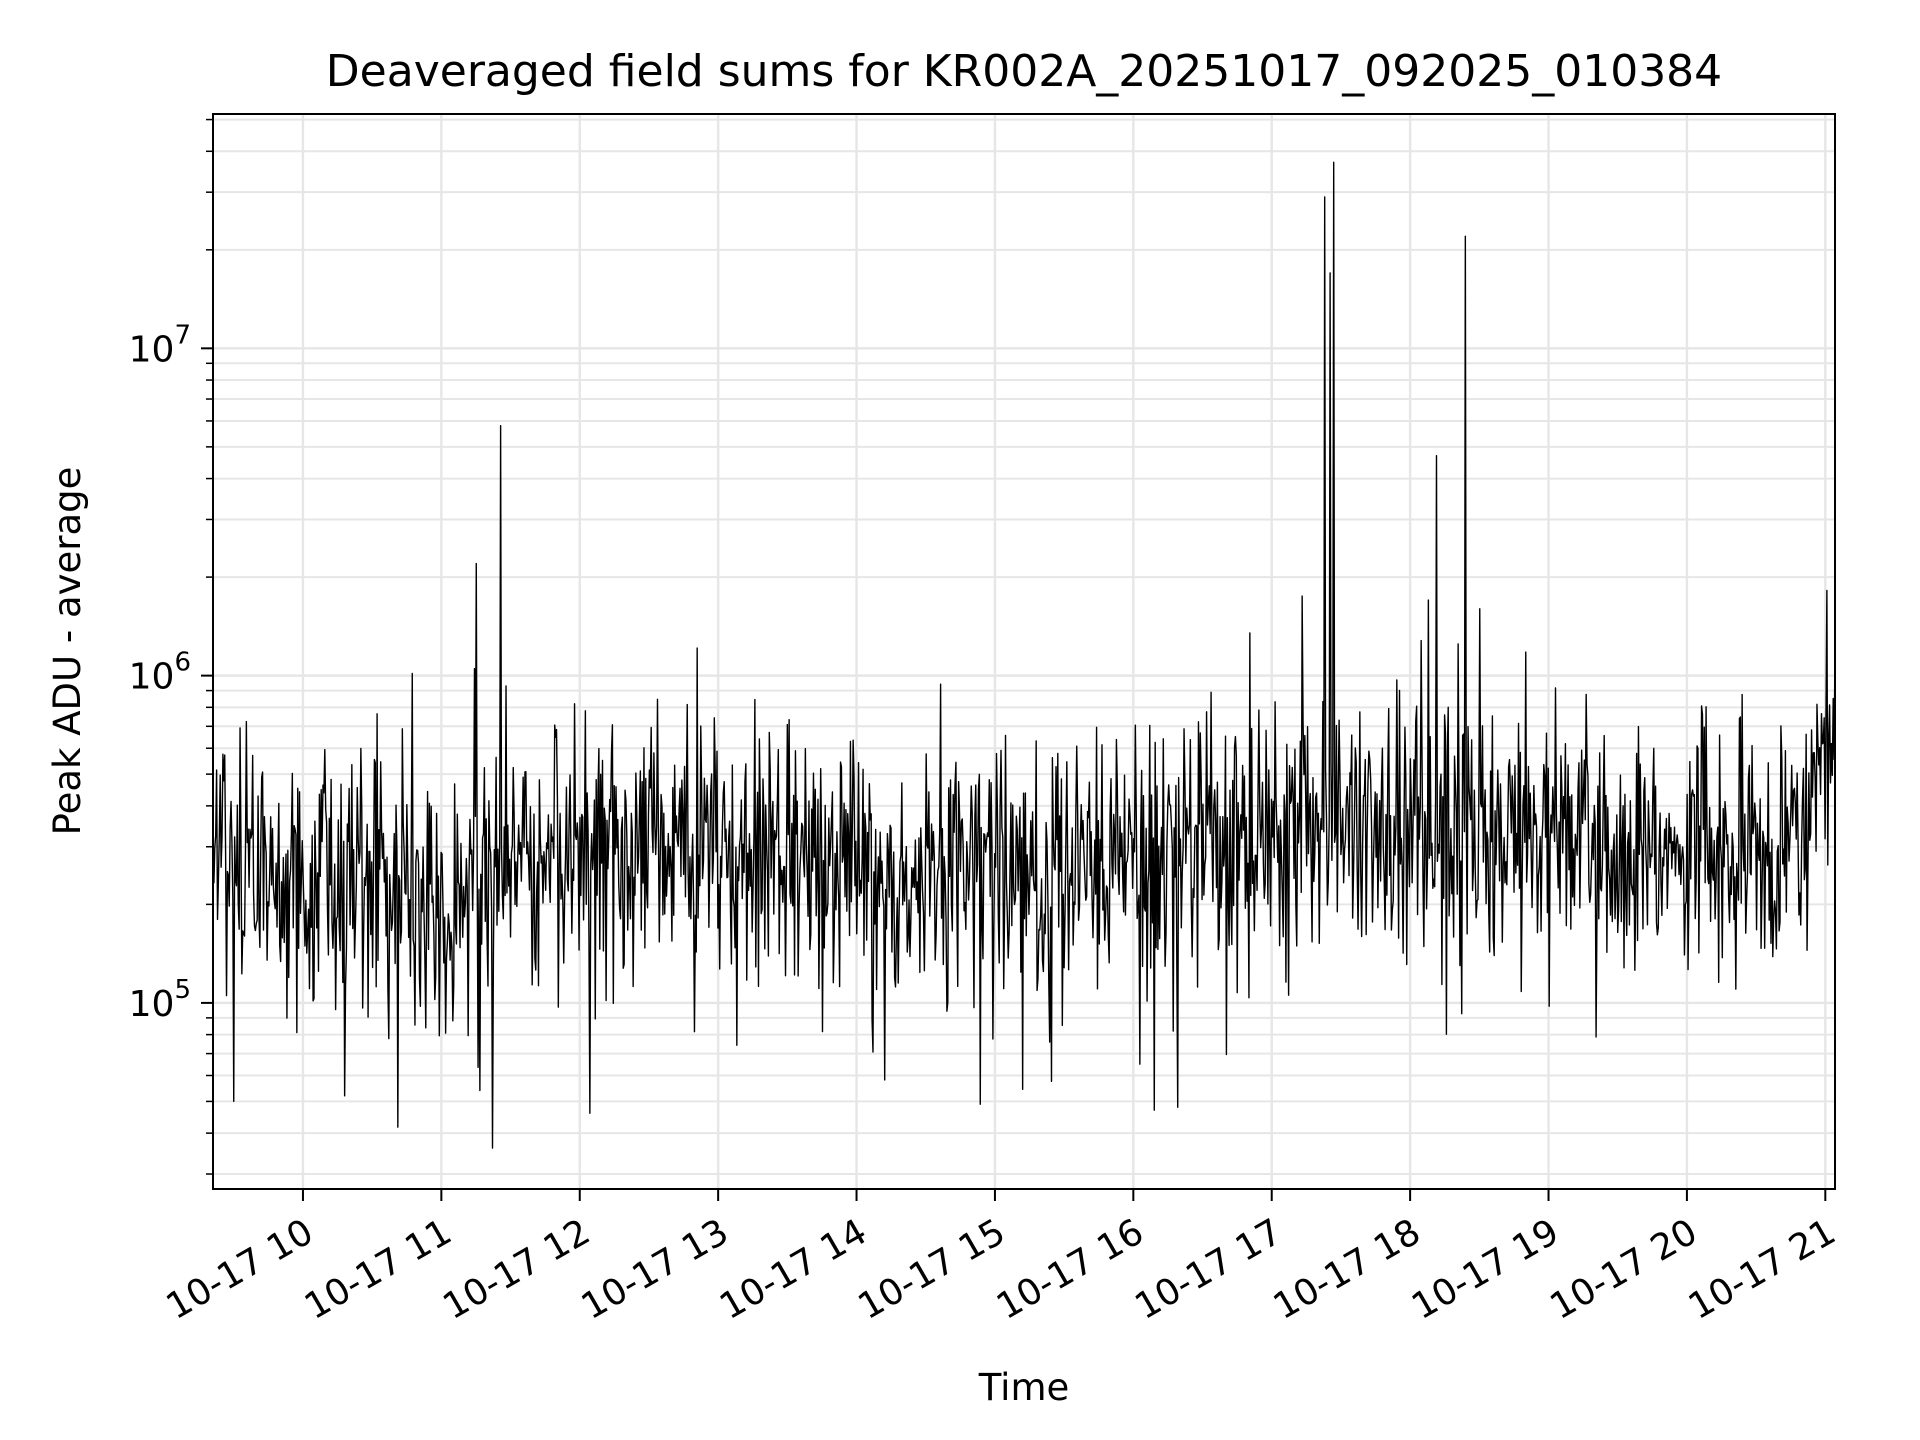 This screenshot has width=1920, height=1440. I want to click on x-axis-label: Time, so click(1024, 1387).